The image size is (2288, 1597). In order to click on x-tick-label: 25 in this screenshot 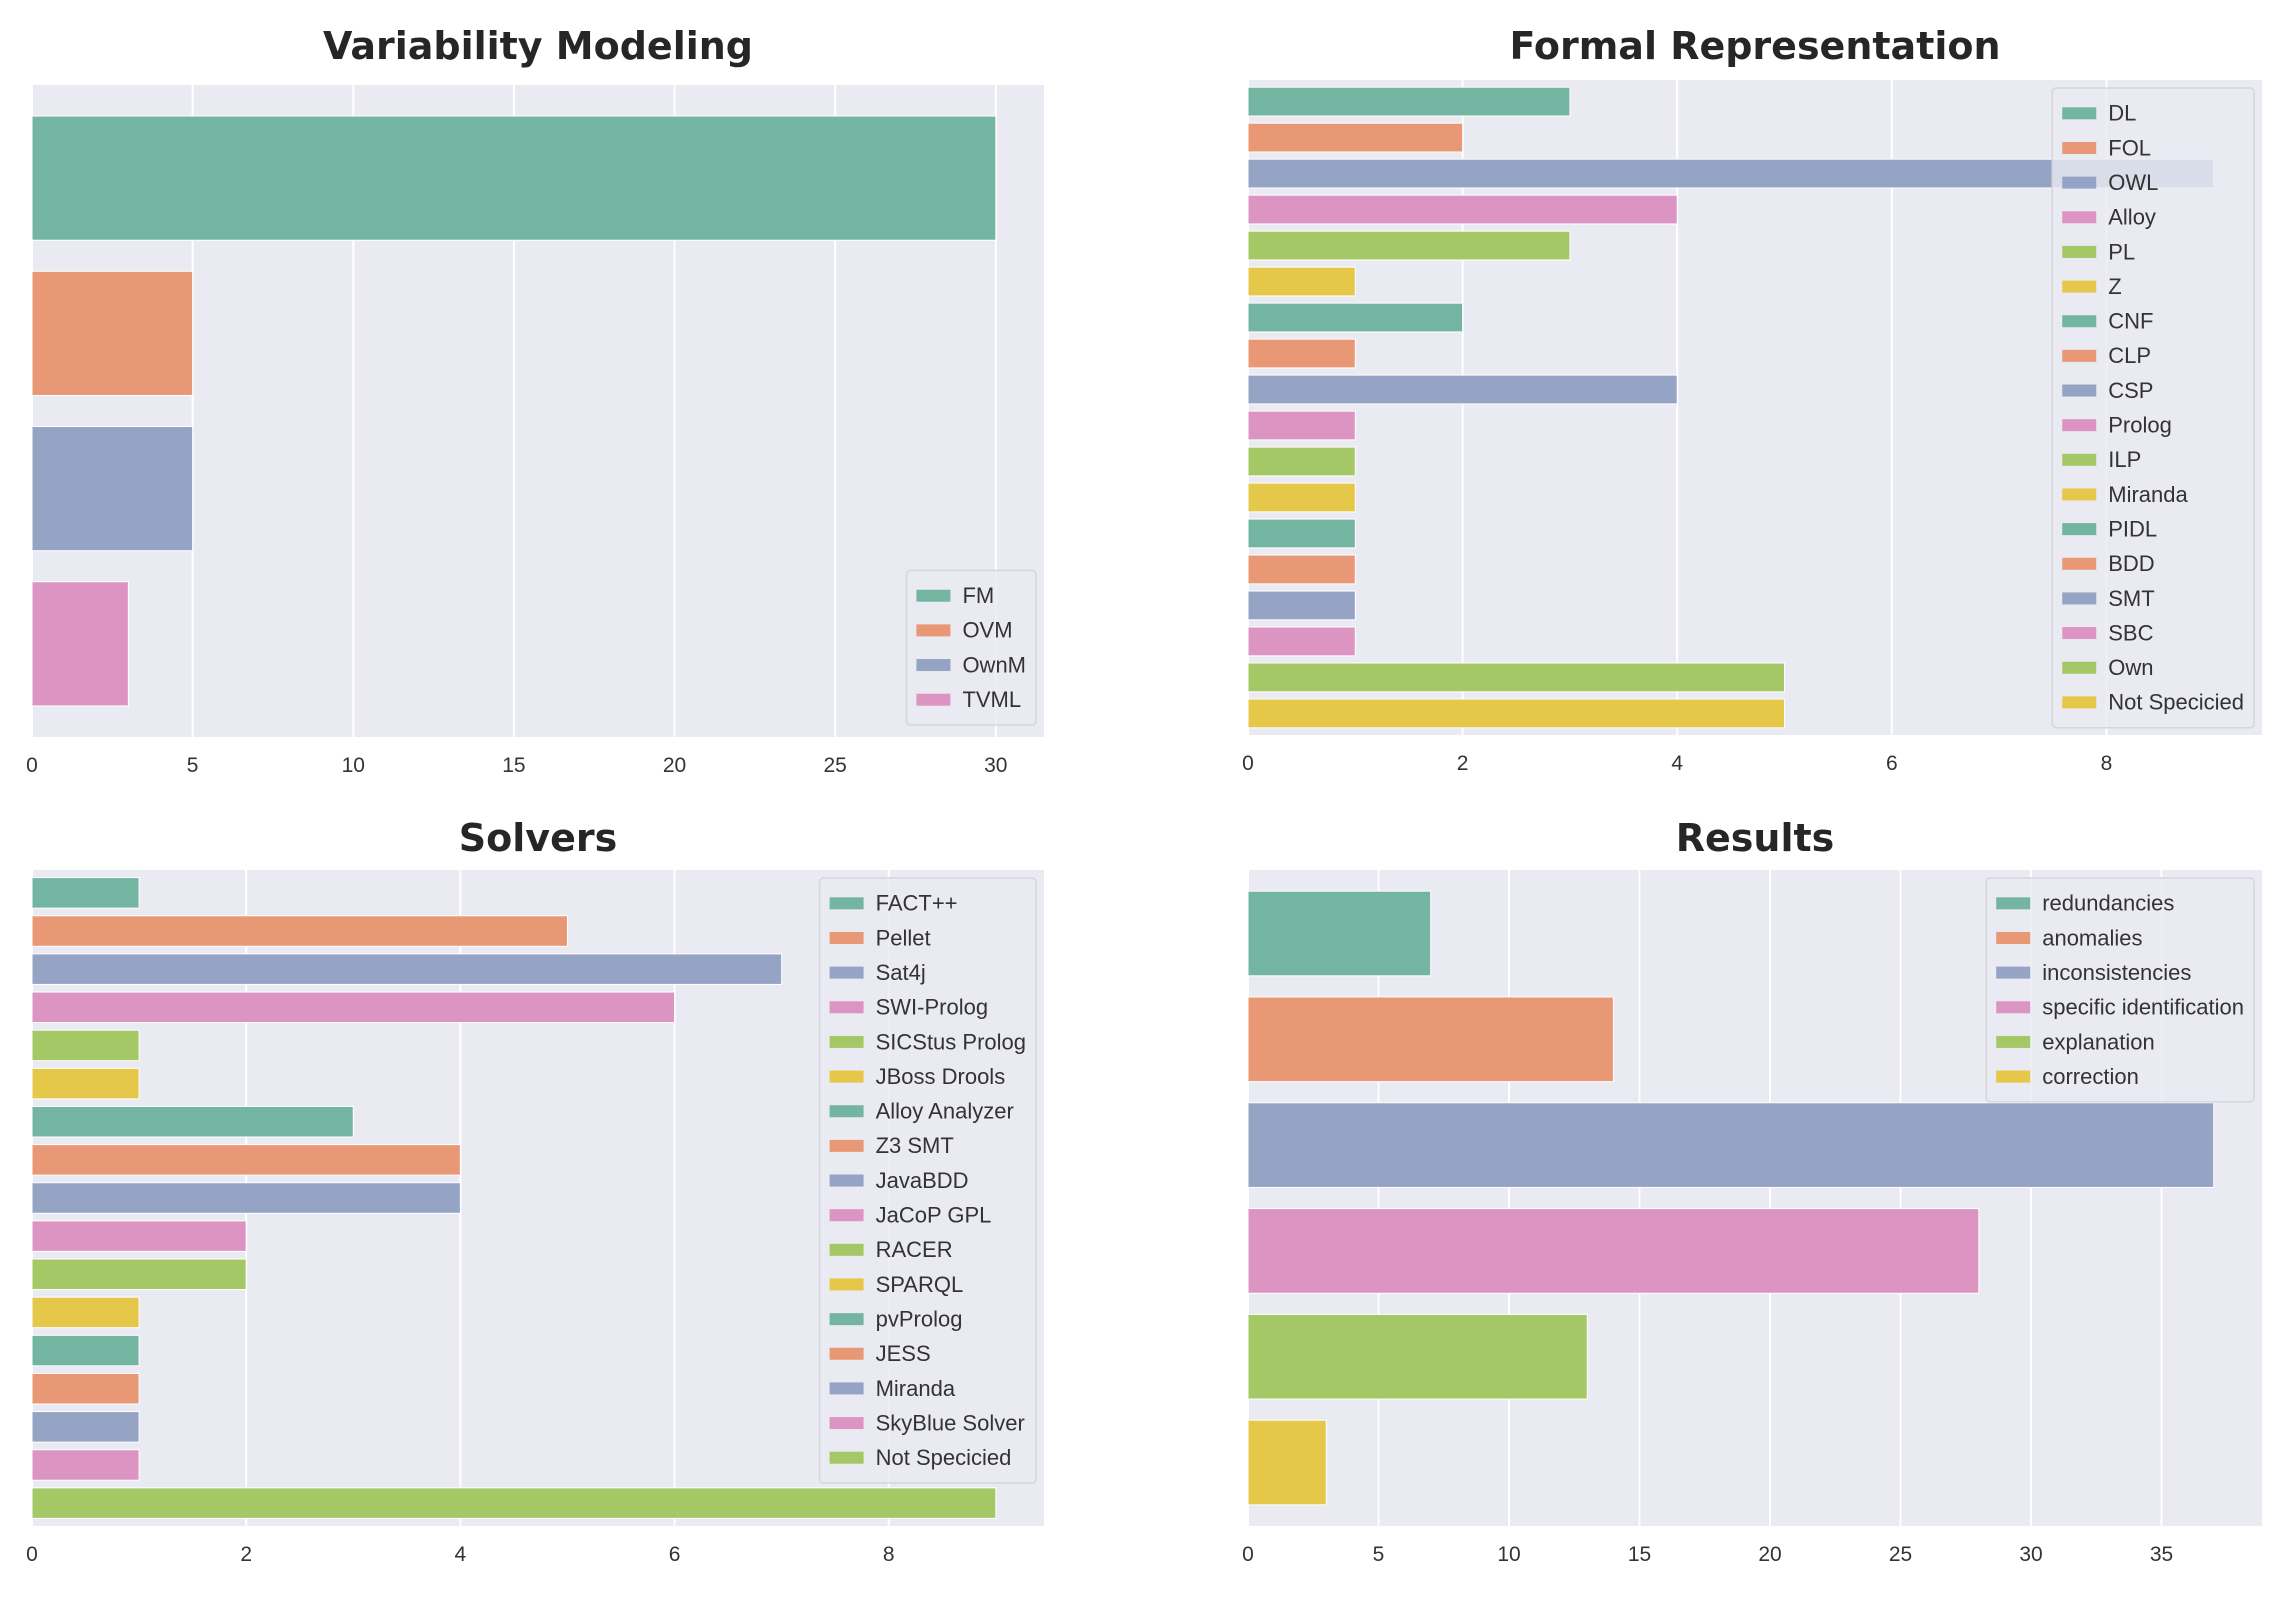, I will do `click(834, 765)`.